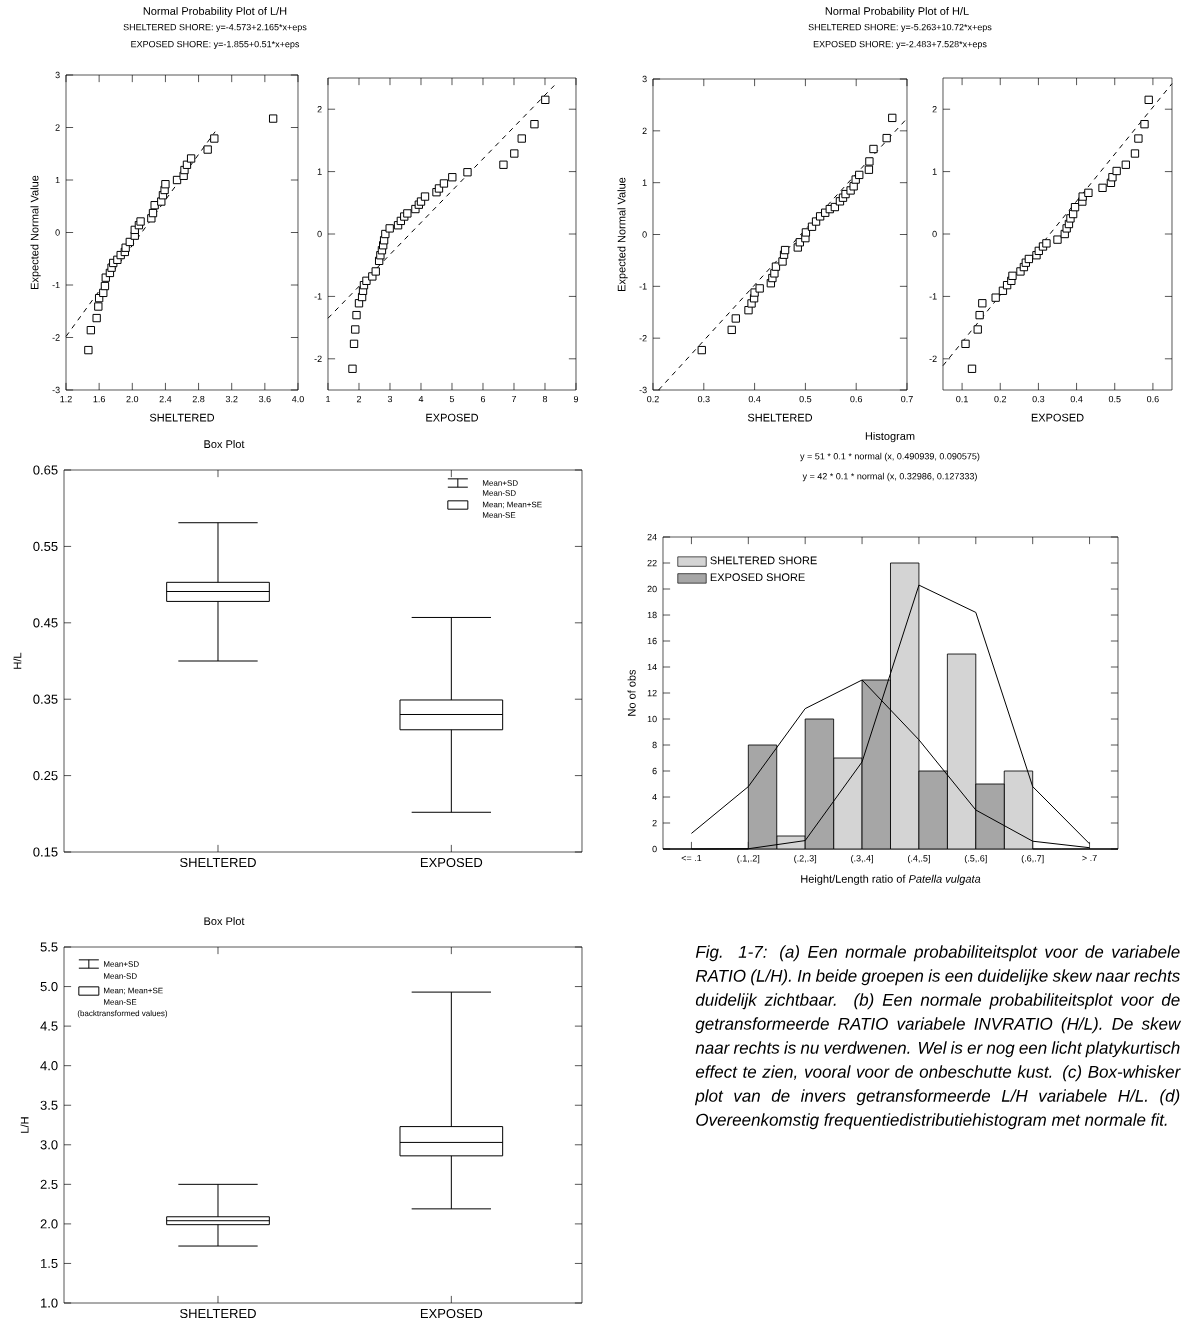 This screenshot has width=1186, height=1331. I want to click on x-tick-label: (.2,.3], so click(805, 859).